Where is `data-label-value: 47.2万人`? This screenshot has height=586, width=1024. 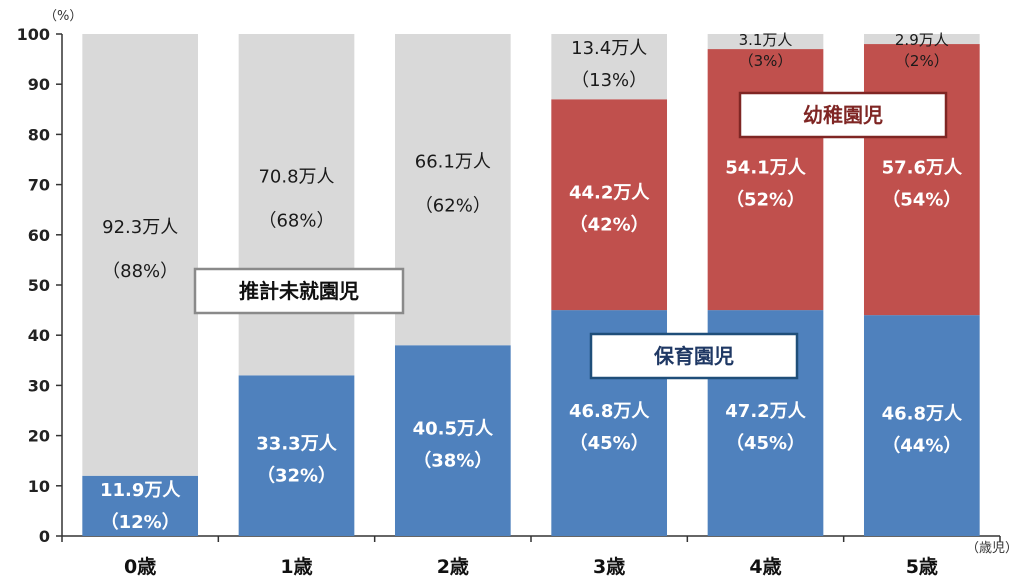
data-label-value: 47.2万人 is located at coordinates (765, 411).